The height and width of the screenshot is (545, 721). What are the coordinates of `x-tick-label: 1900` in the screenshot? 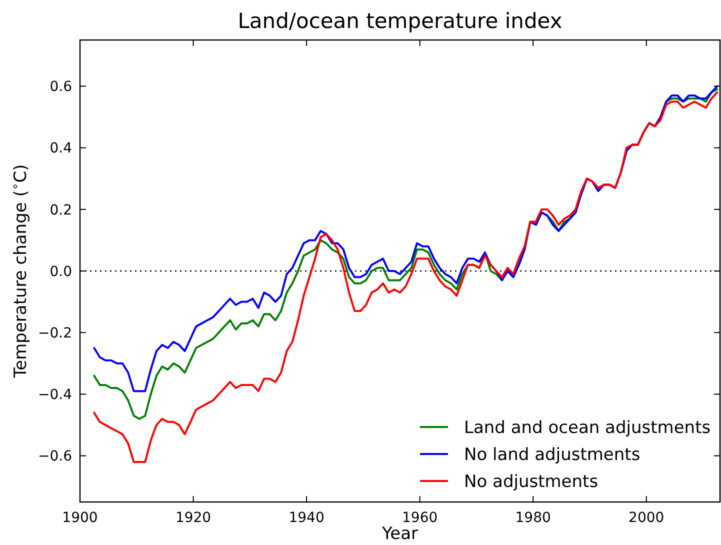 It's located at (80, 518).